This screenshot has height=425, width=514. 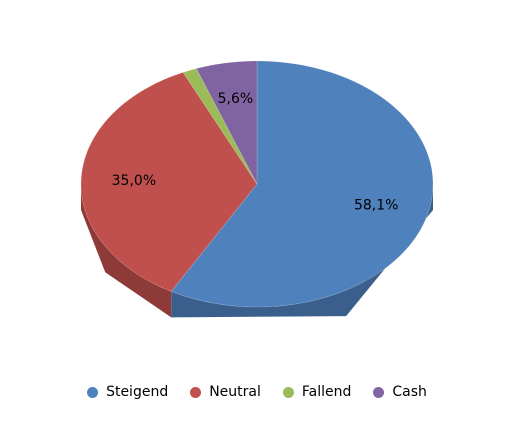 What do you see at coordinates (236, 99) in the screenshot?
I see `data-label: 5,6%` at bounding box center [236, 99].